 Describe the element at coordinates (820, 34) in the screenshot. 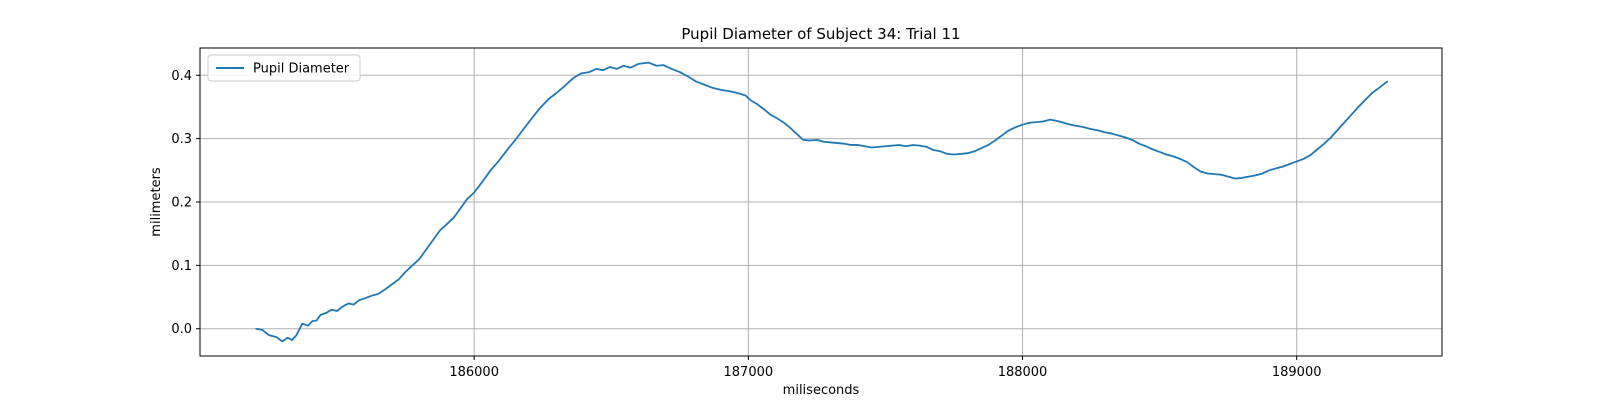

I see `chart-title: Pupil Diameter of Subject 34: Trial 11` at that location.